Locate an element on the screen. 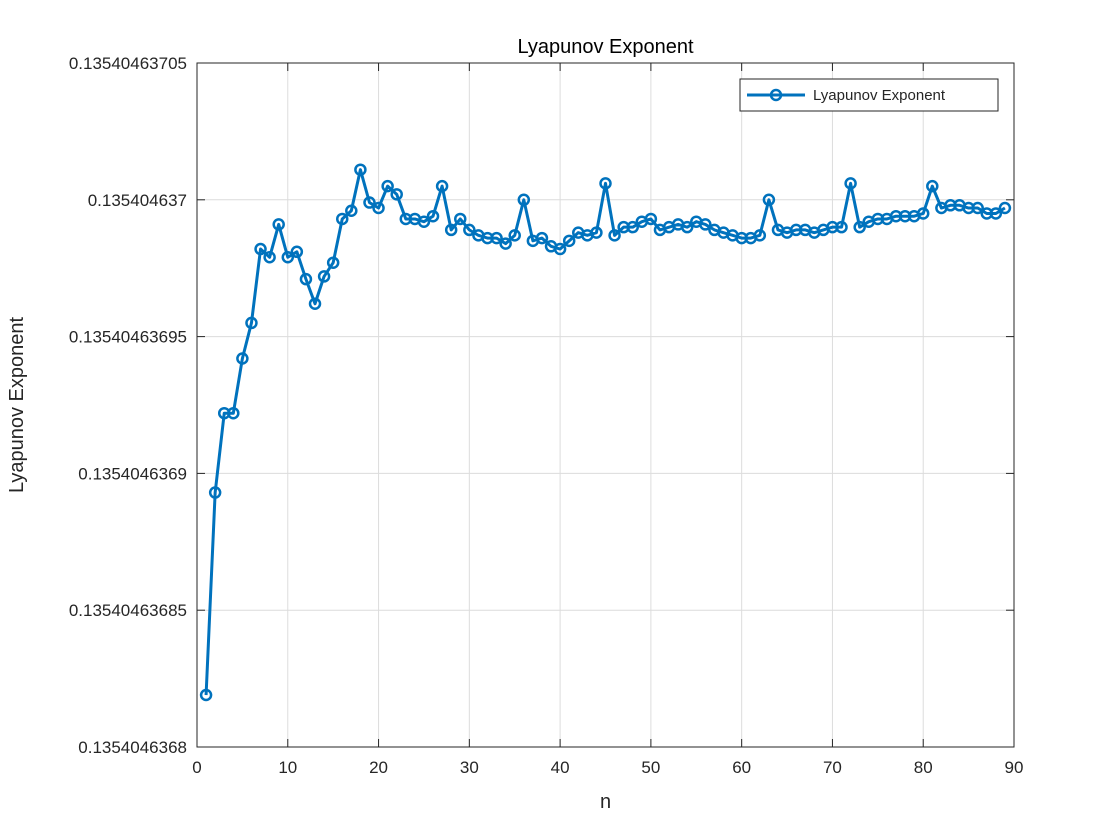 The width and height of the screenshot is (1120, 840). y-axis-label: Lyapunov Exponent is located at coordinates (17, 405).